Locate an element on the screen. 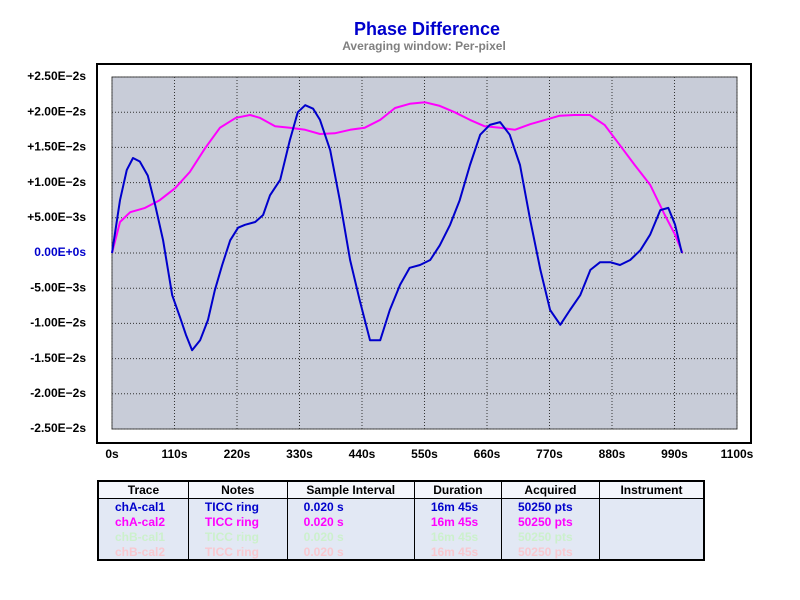 Image resolution: width=800 pixels, height=600 pixels. table-cell: chA-cal2 is located at coordinates (143, 521).